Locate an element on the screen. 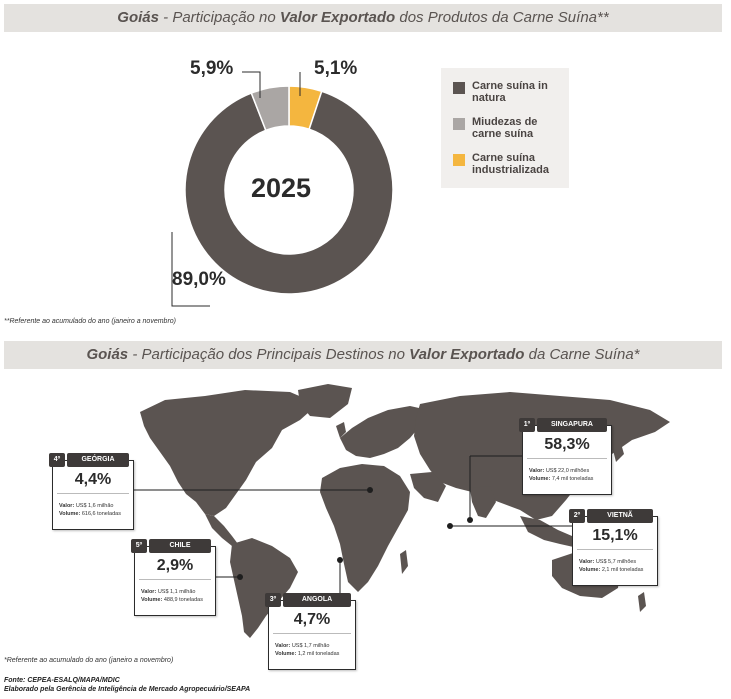 The image size is (731, 699). country-name: ANGOLA is located at coordinates (317, 600).